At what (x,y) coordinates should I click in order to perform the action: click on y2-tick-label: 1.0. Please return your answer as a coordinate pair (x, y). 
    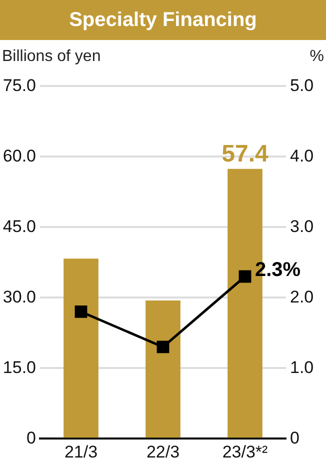
    Looking at the image, I should click on (302, 367).